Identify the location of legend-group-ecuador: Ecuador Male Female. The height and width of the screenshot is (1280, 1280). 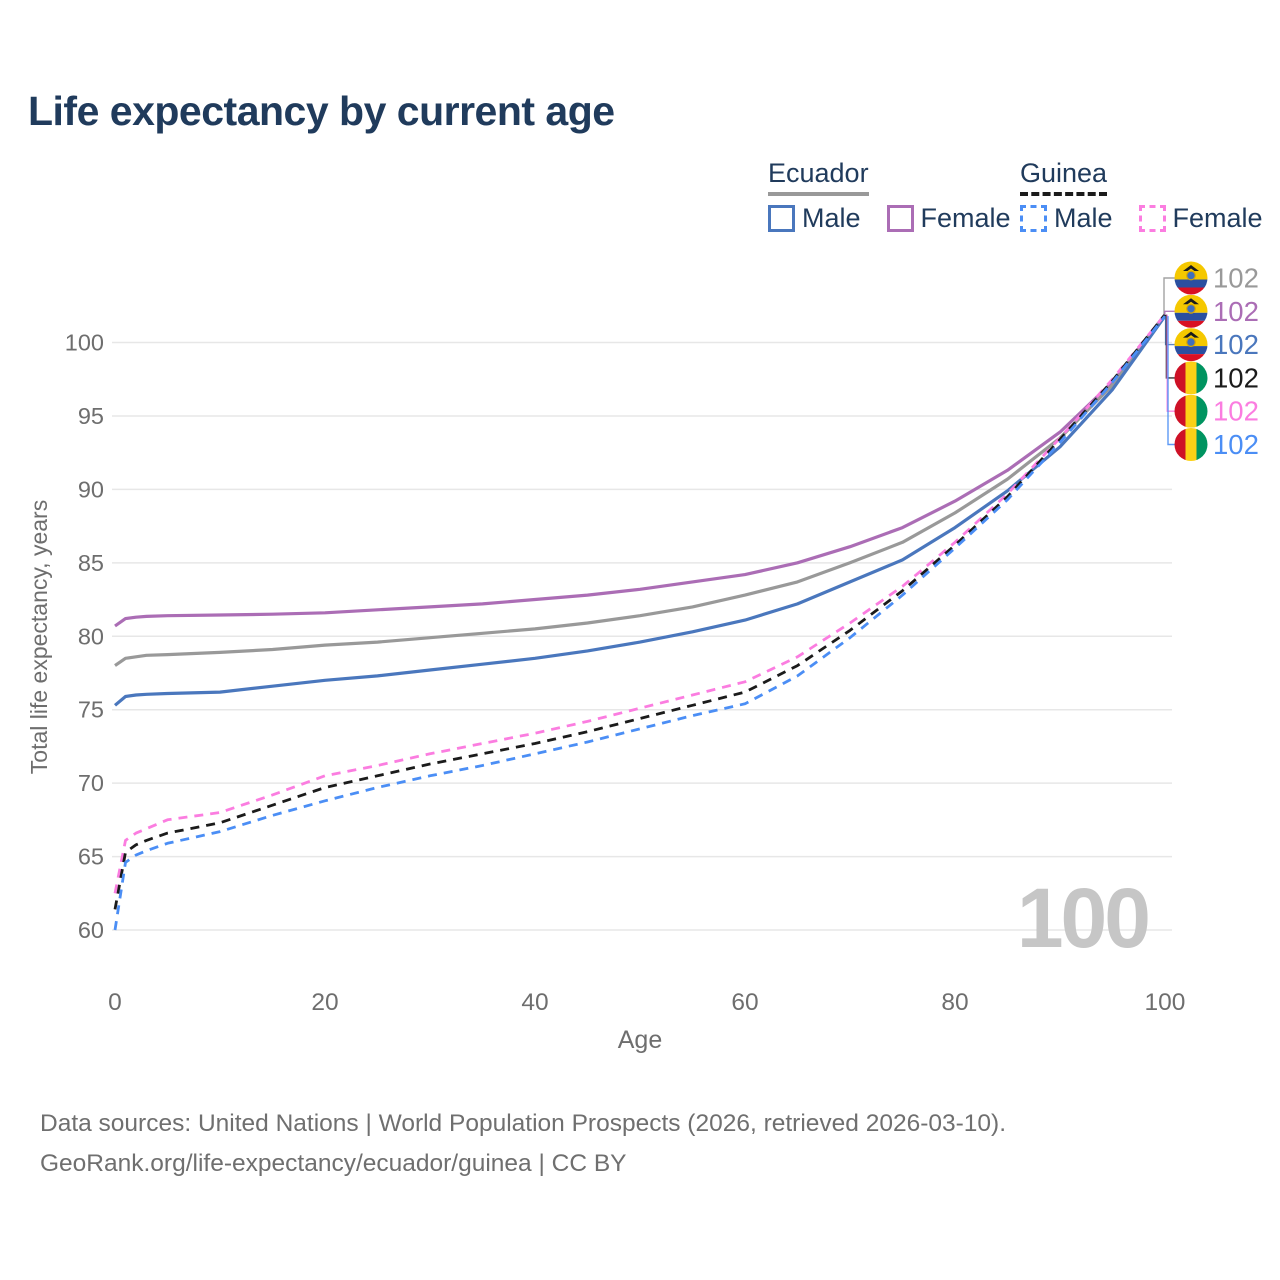
(889, 196).